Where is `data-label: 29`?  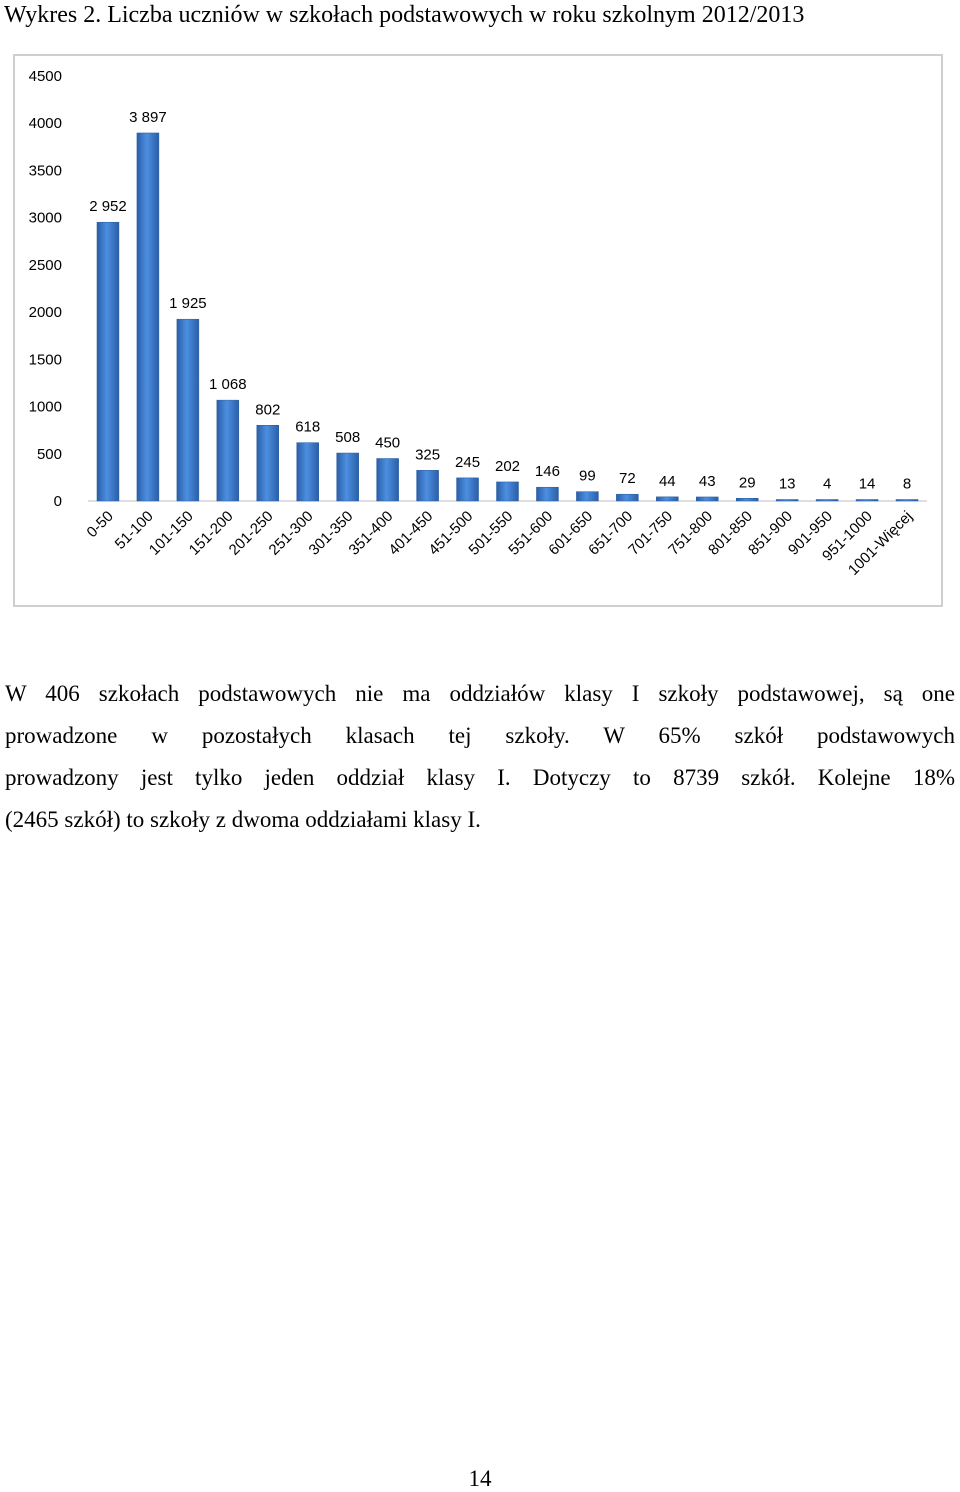 data-label: 29 is located at coordinates (747, 482).